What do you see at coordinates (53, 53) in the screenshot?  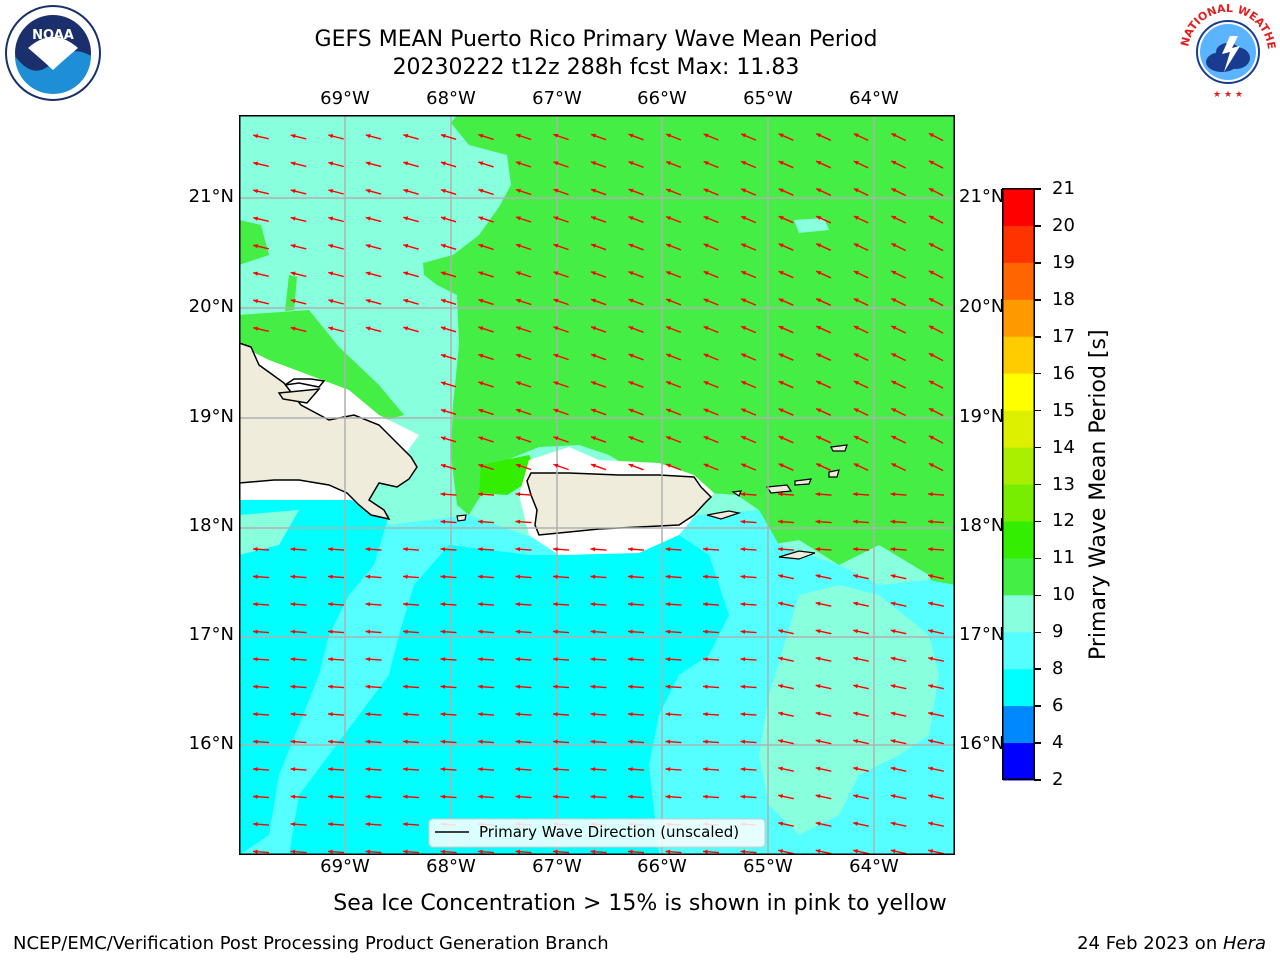 I see `noaa-logo: NOAA` at bounding box center [53, 53].